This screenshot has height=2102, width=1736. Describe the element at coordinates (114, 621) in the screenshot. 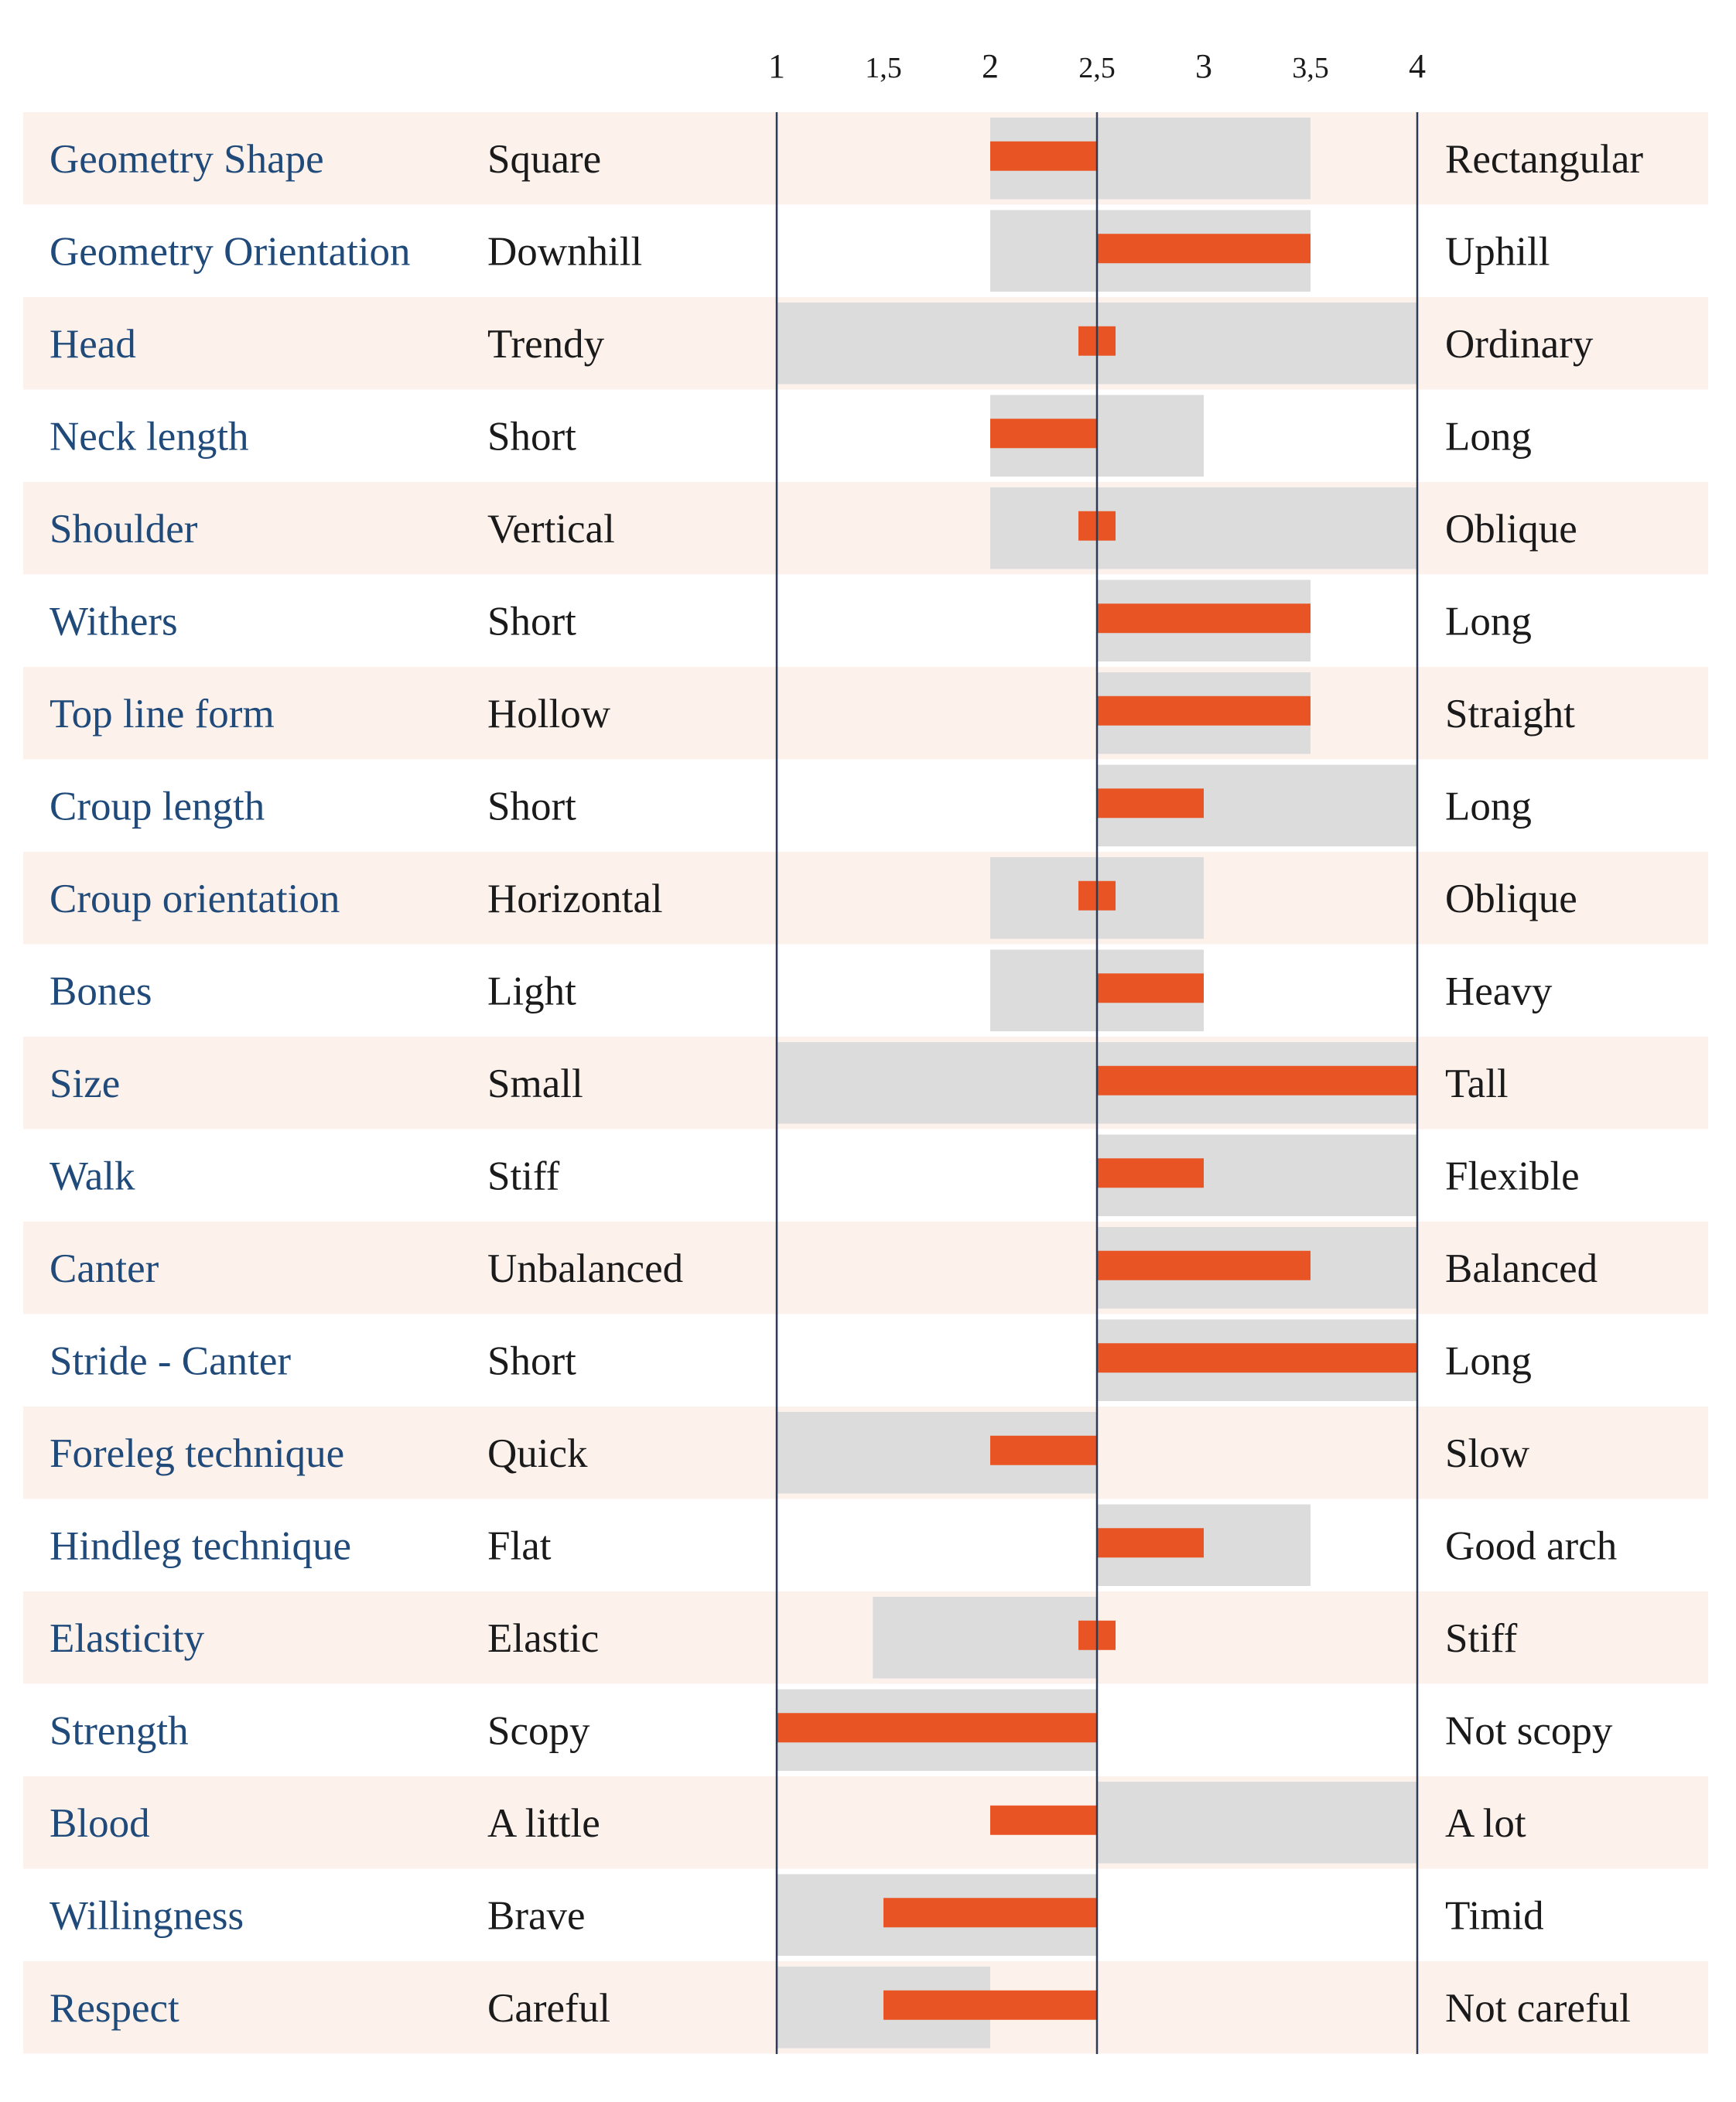

I see `trait-label: Withers` at that location.